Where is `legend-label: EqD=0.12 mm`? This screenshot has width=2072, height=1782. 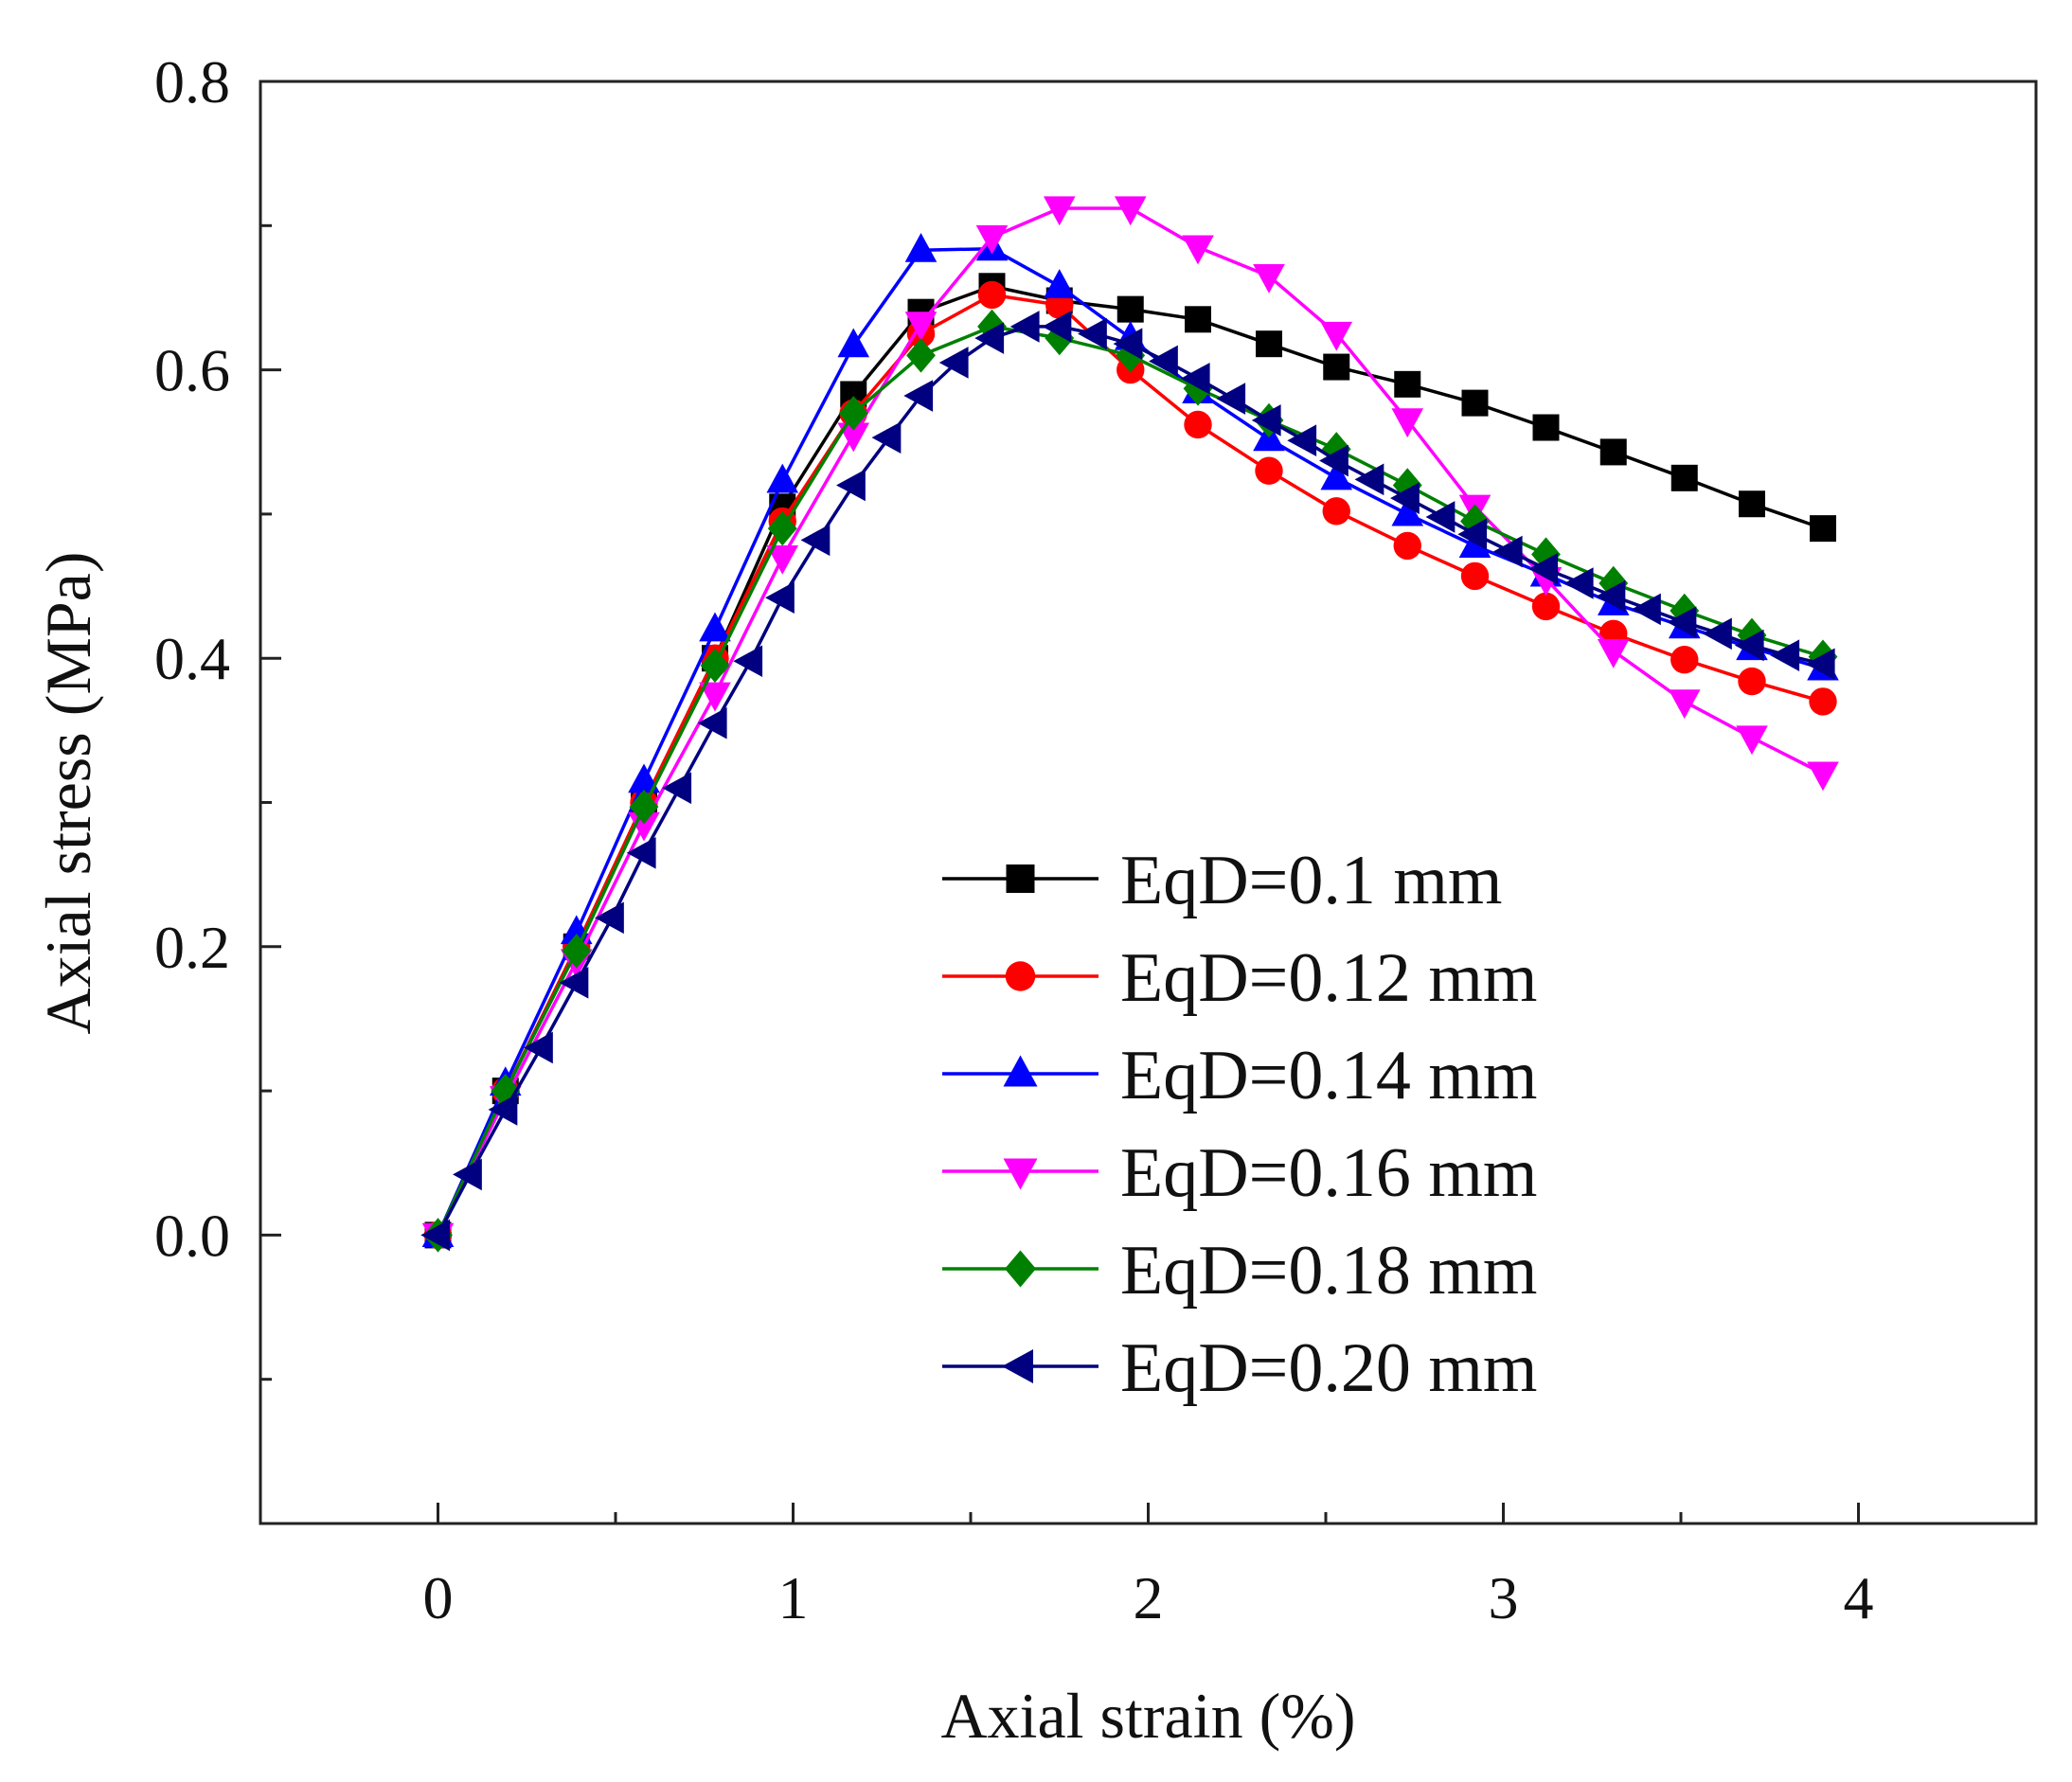
legend-label: EqD=0.12 mm is located at coordinates (1329, 978).